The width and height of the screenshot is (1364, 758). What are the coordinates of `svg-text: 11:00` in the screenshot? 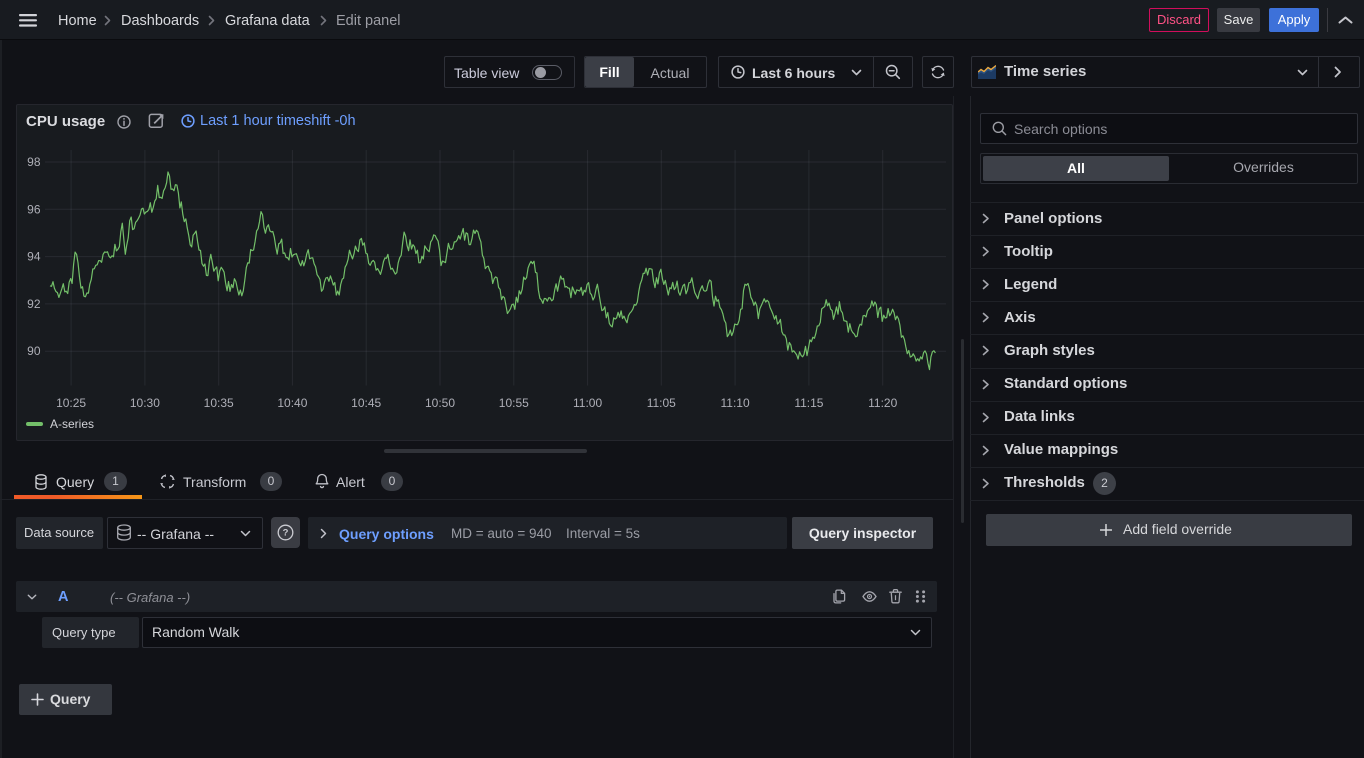 It's located at (587, 403).